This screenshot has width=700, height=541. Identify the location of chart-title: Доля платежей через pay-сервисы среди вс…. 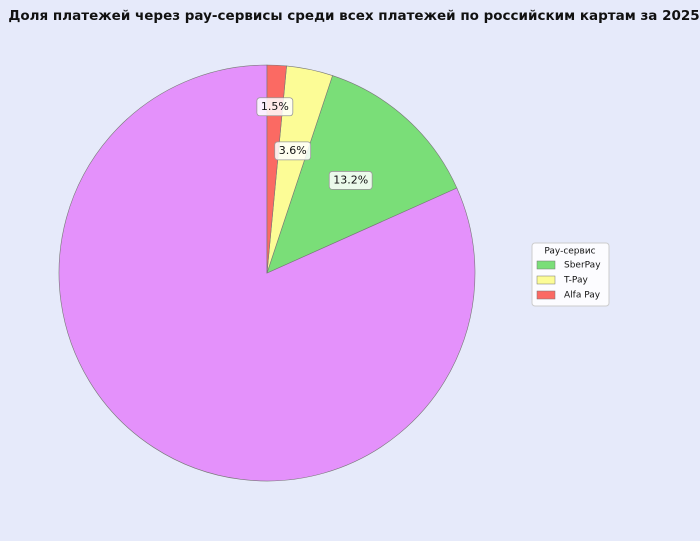
(354, 16).